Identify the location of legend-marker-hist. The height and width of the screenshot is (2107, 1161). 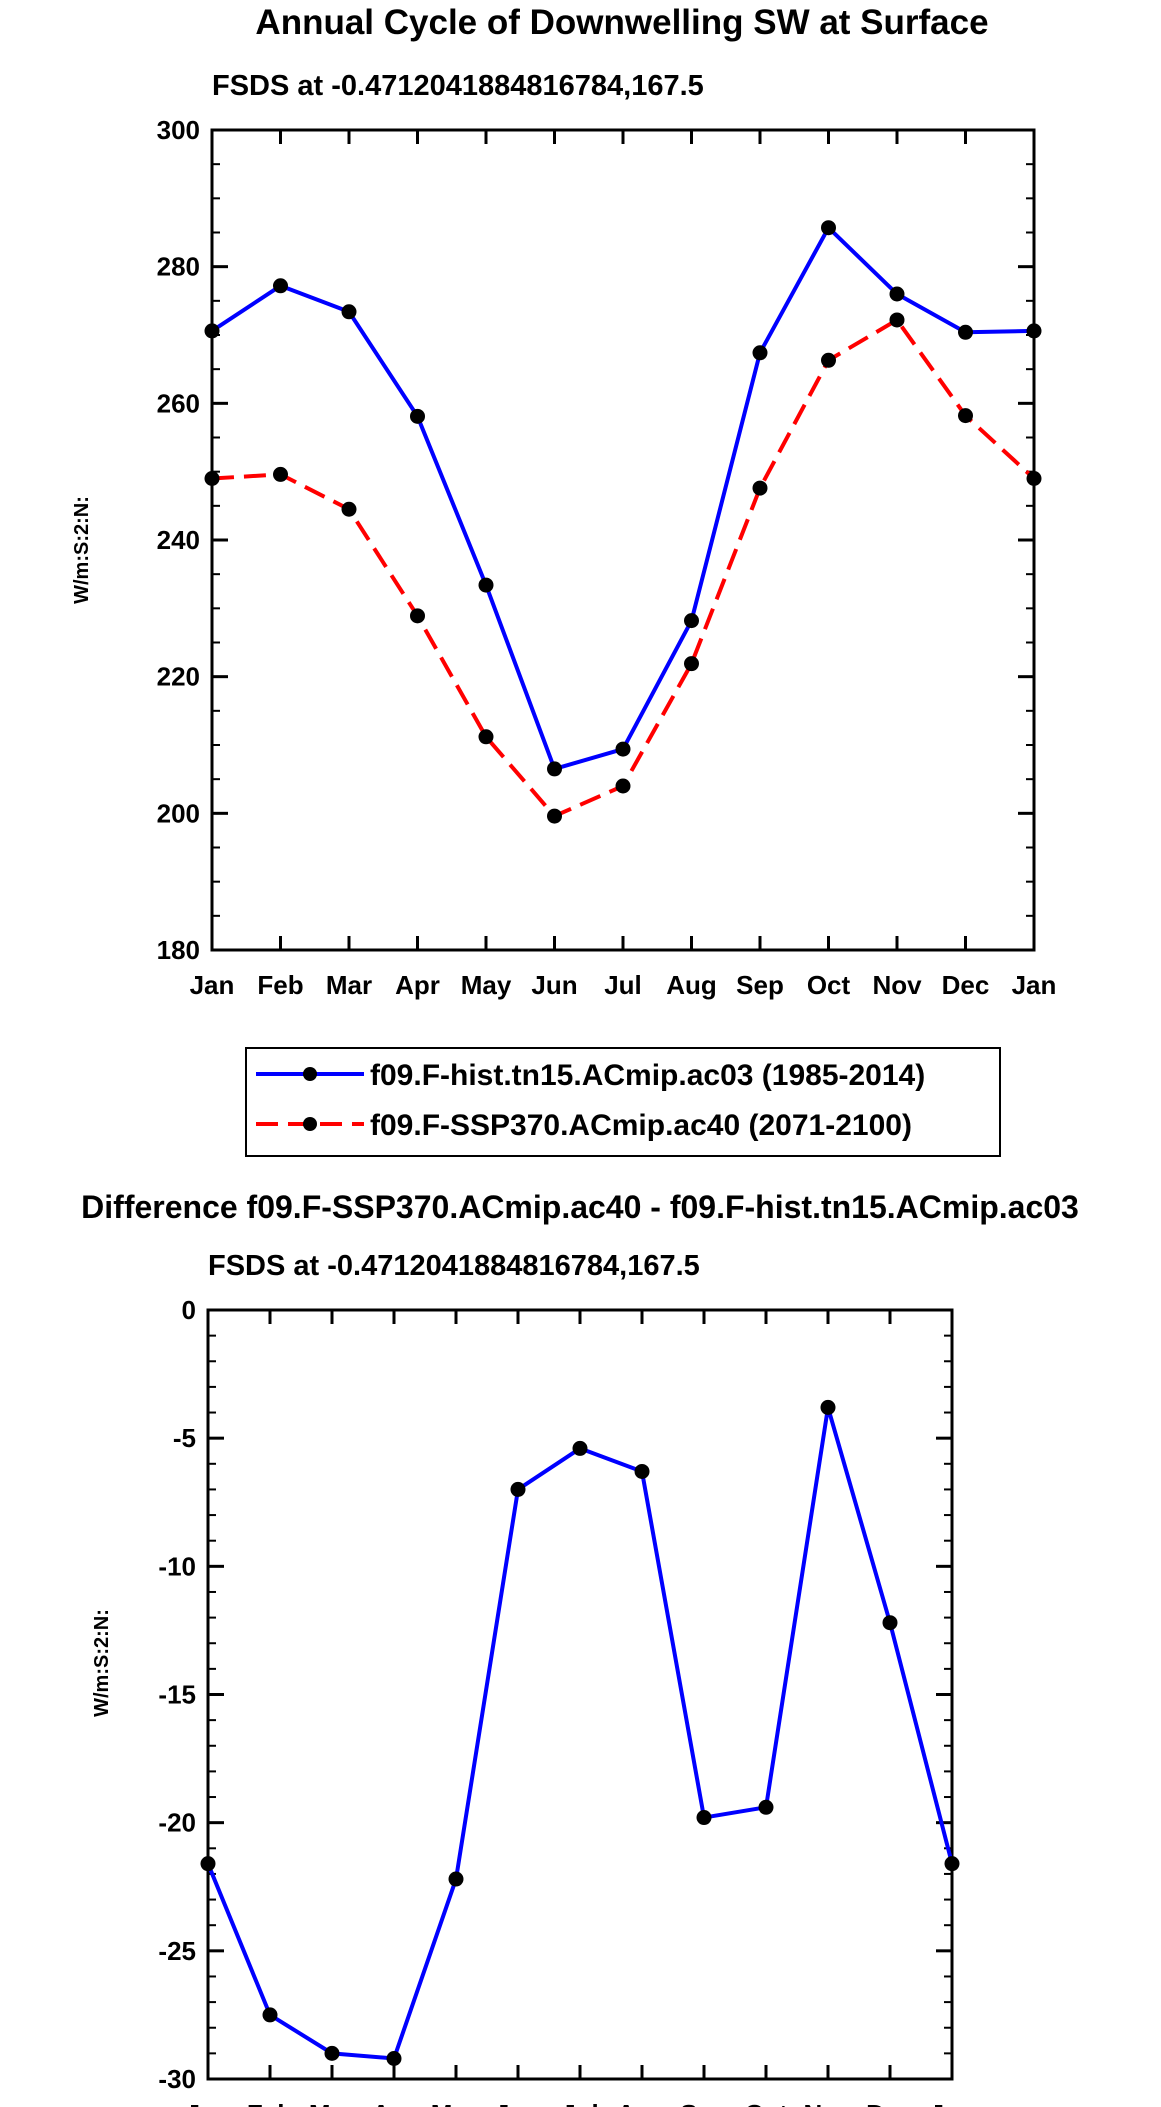
(310, 1074).